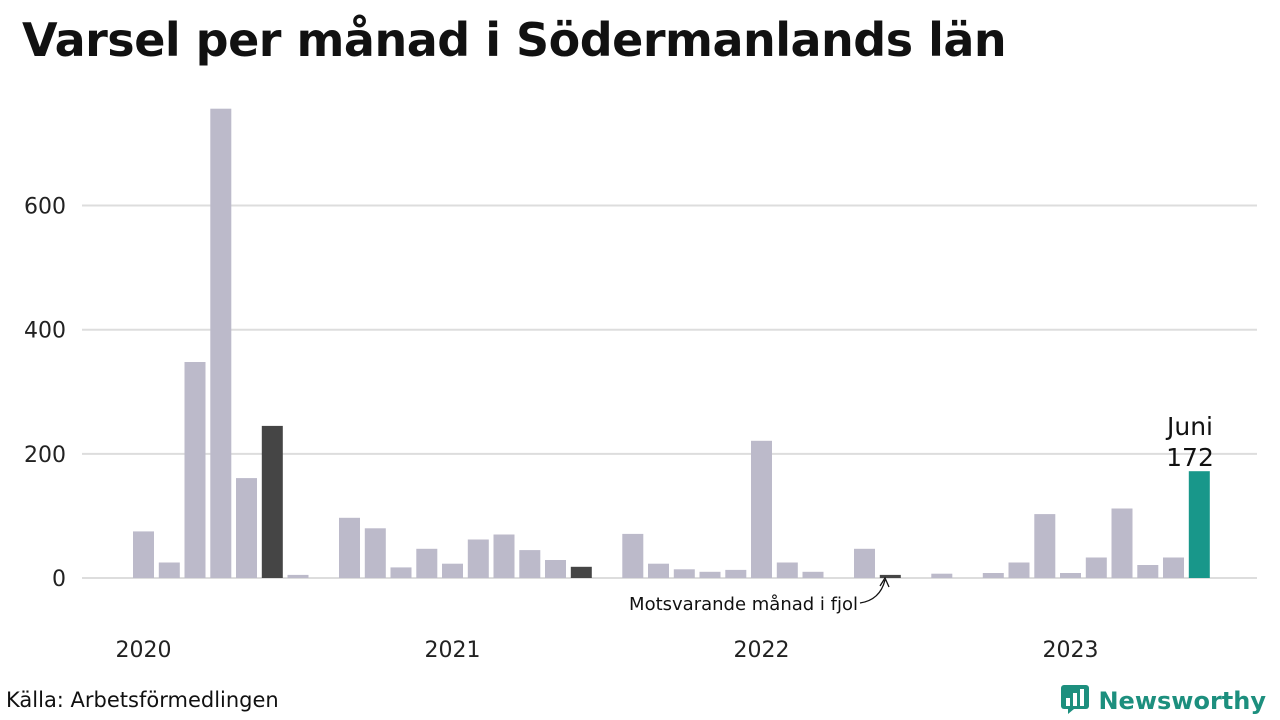 Image resolution: width=1280 pixels, height=720 pixels. Describe the element at coordinates (59, 579) in the screenshot. I see `y-tick-label: 0` at that location.